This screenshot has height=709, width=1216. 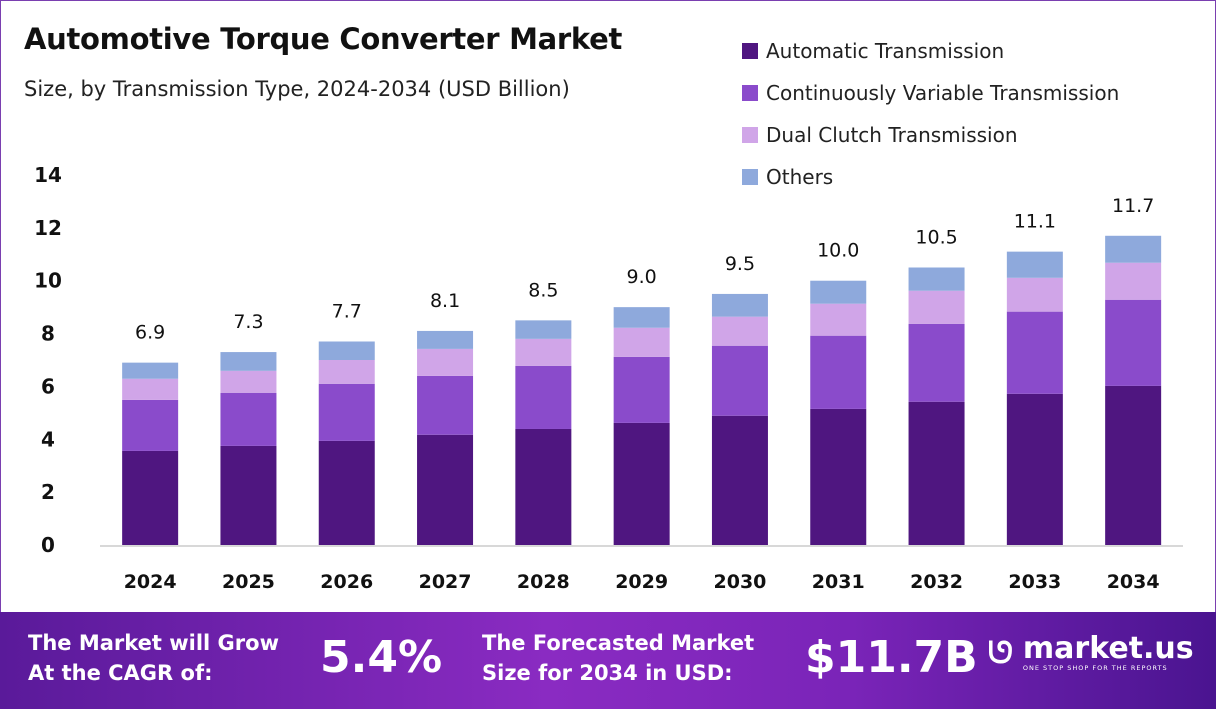 I want to click on y-tick-label: 4, so click(x=48, y=439).